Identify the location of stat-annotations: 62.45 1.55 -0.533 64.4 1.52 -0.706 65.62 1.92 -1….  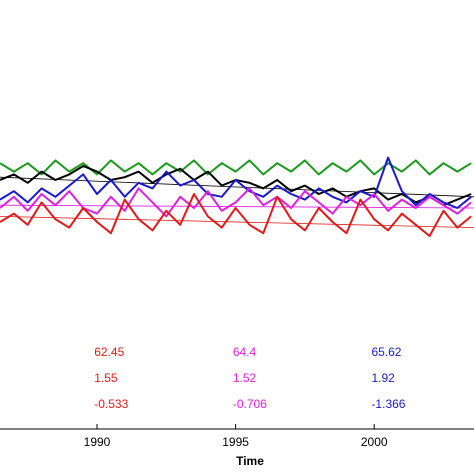
(250, 378).